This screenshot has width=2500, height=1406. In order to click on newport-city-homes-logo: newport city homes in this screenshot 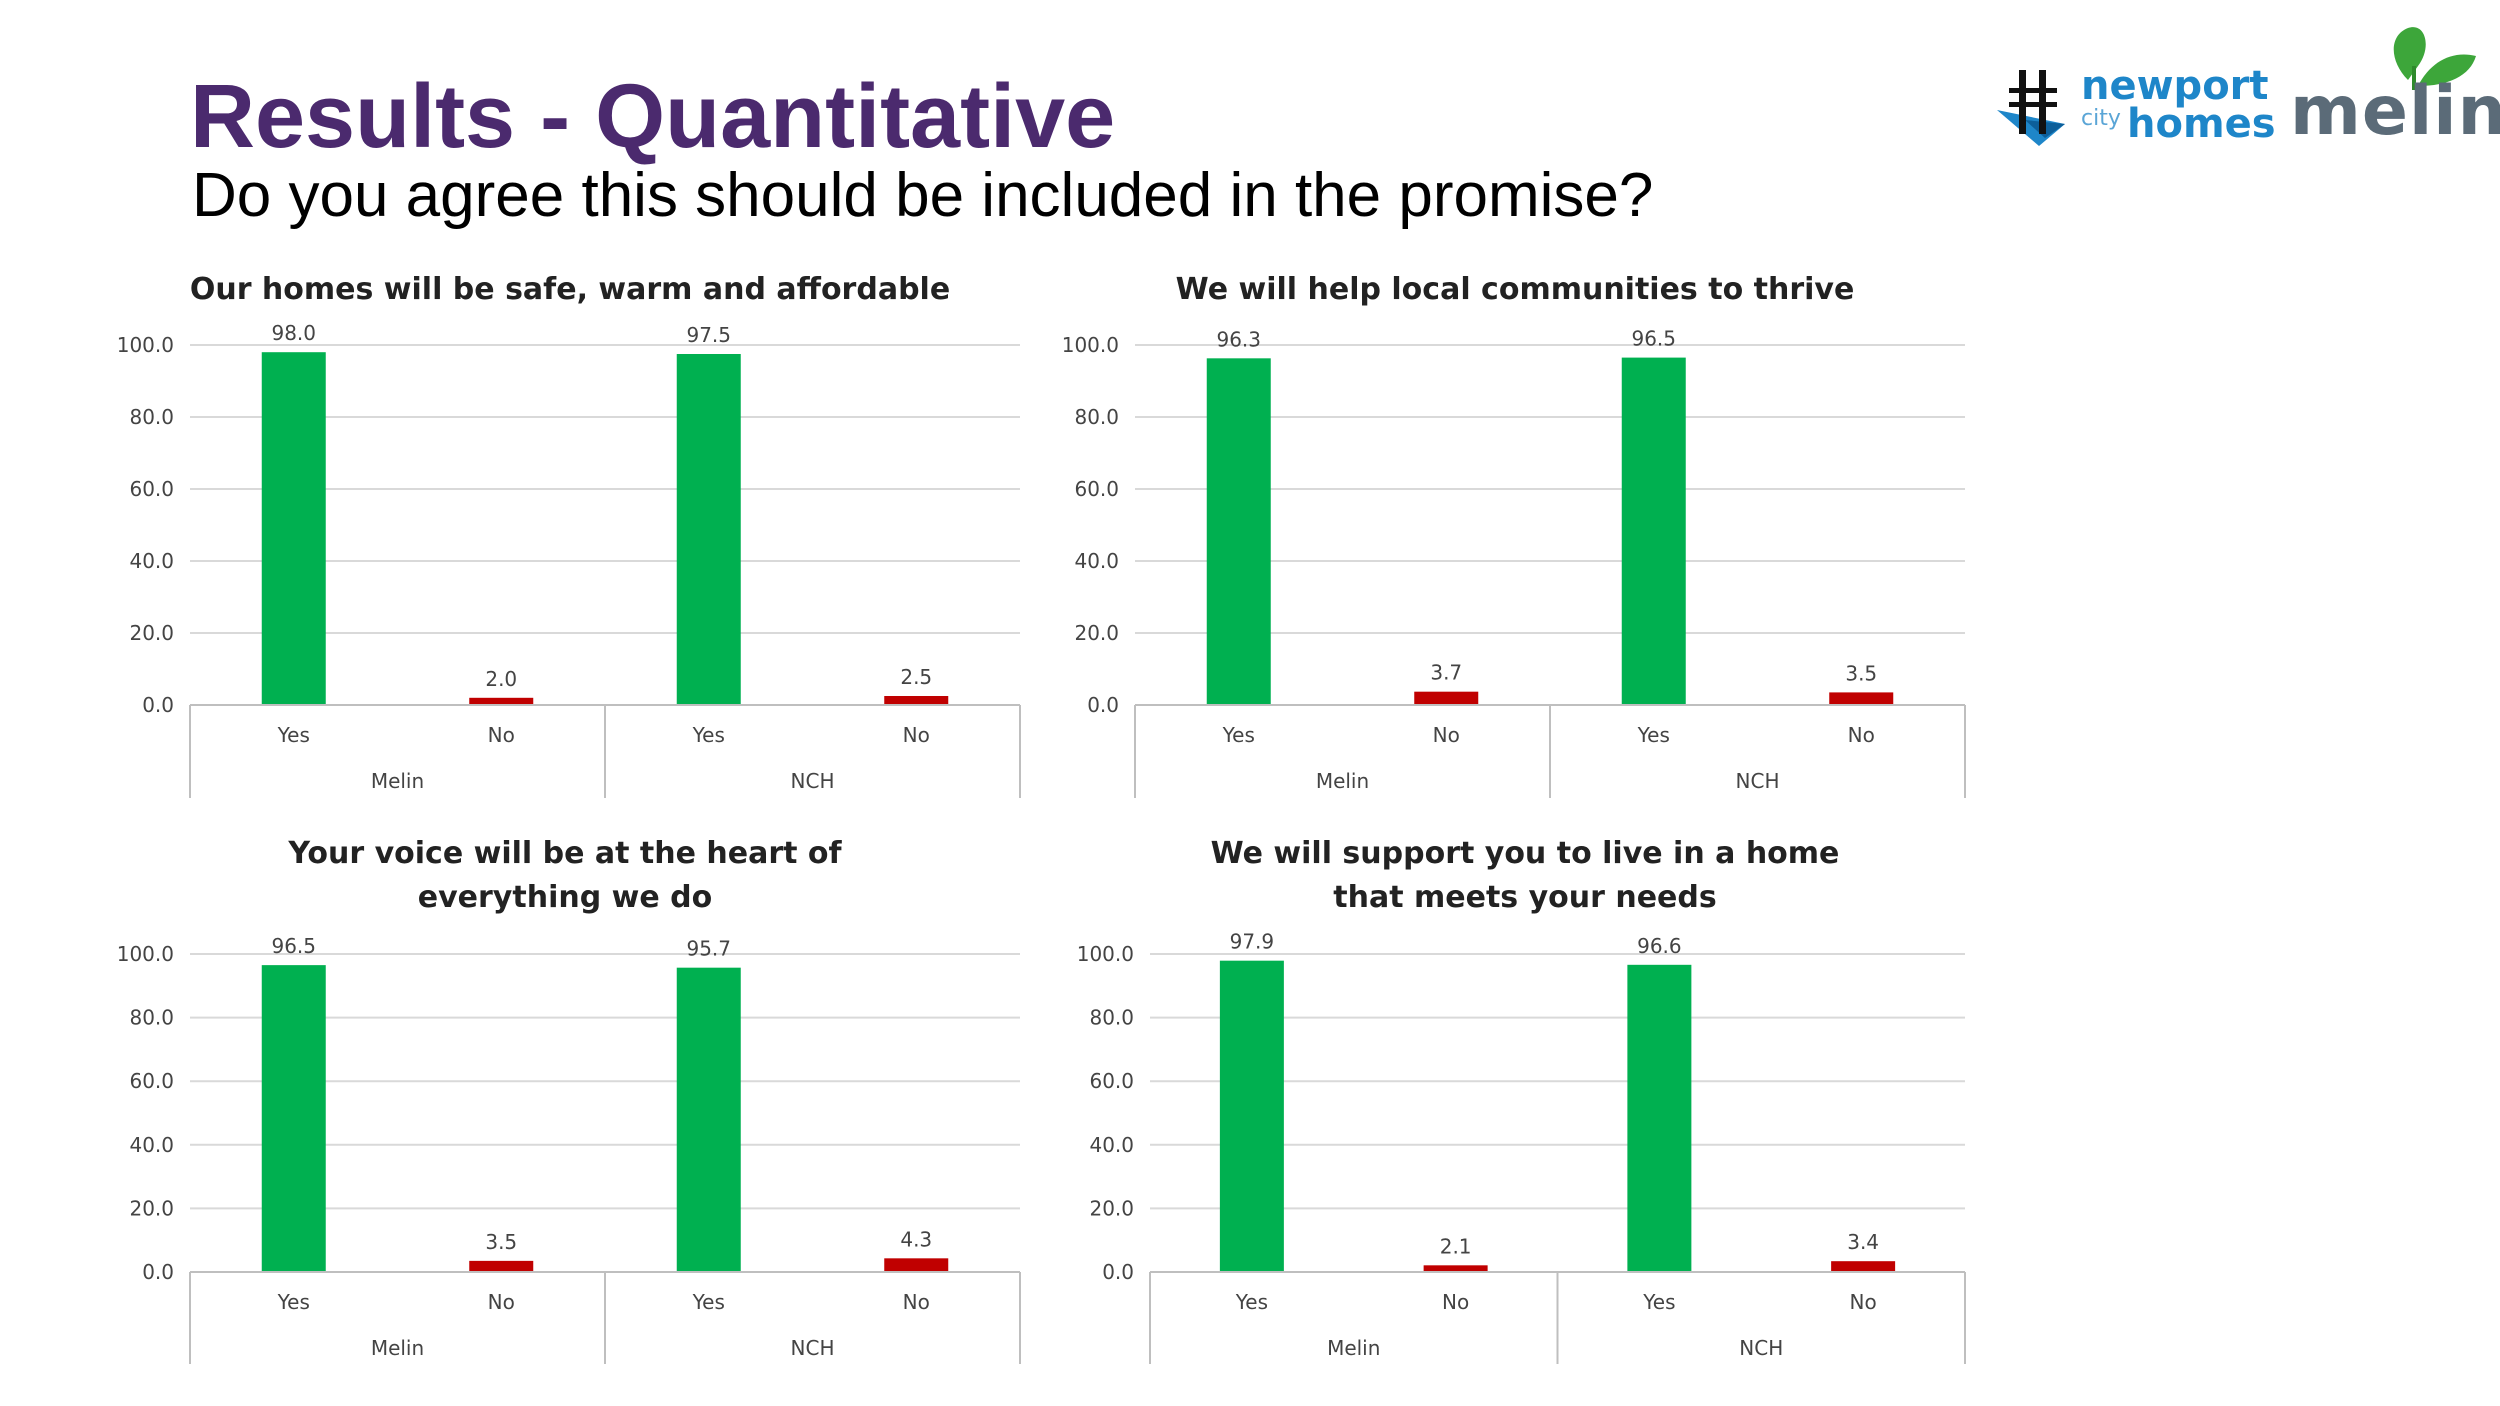, I will do `click(2135, 107)`.